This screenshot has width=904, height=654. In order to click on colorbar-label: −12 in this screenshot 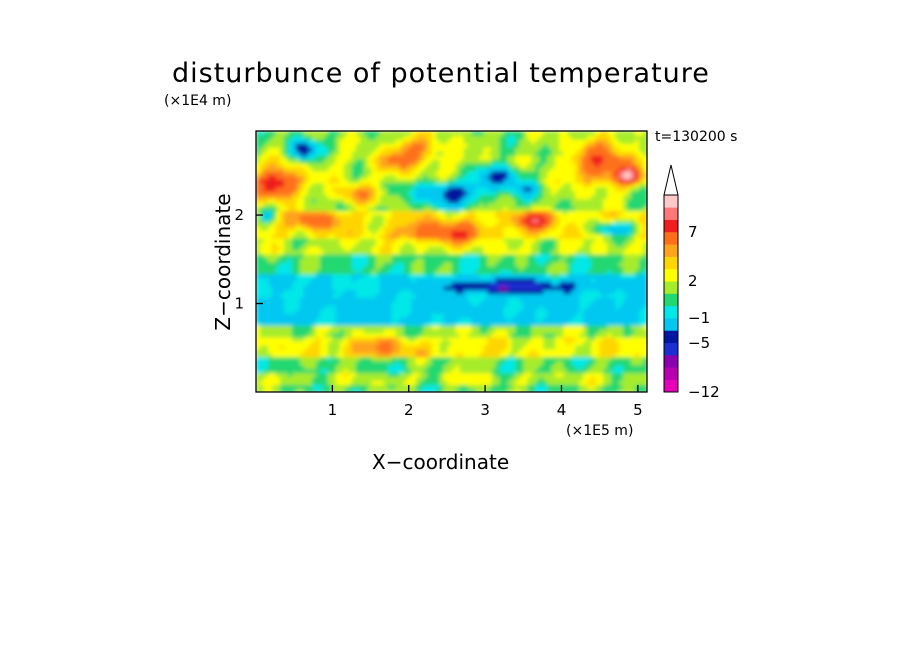, I will do `click(704, 392)`.